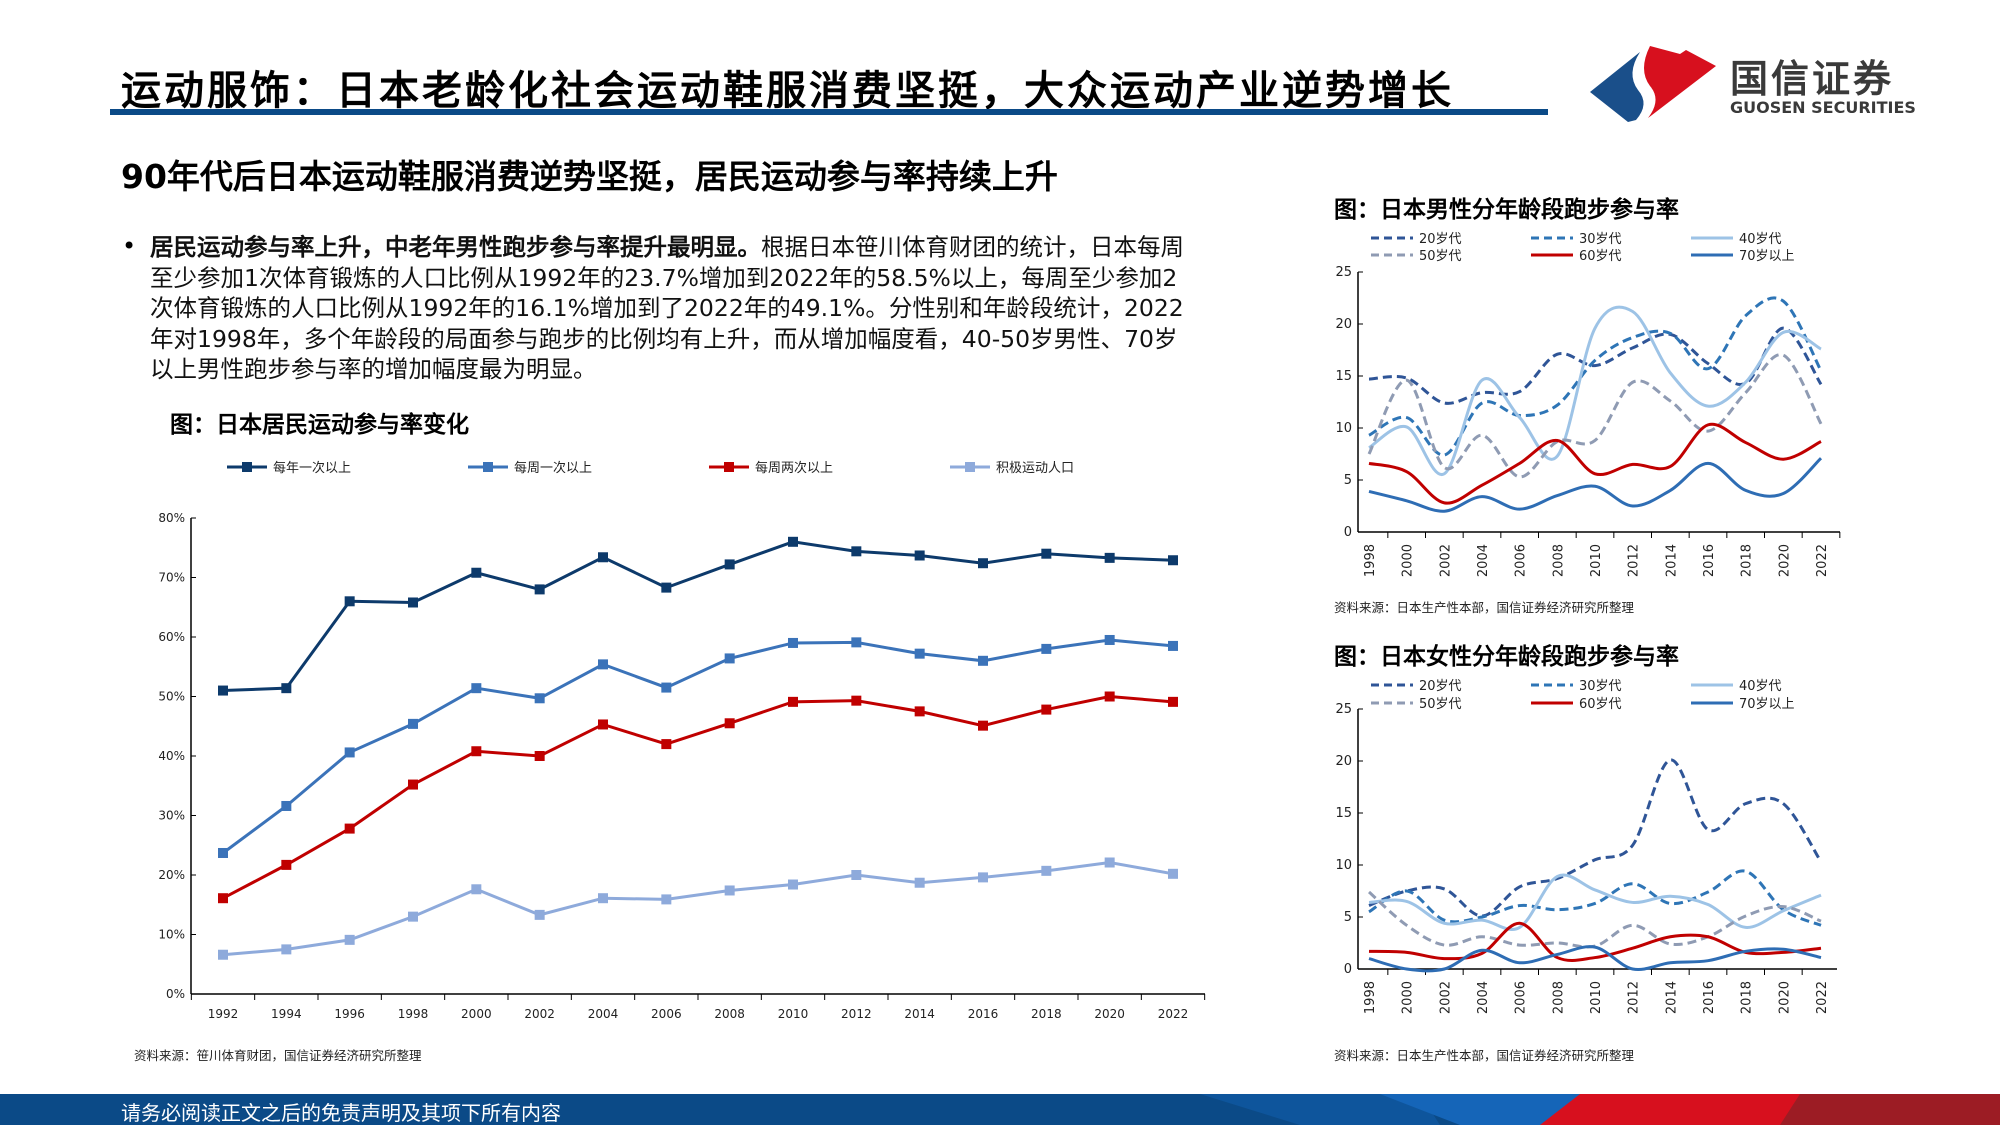 The image size is (2000, 1125). I want to click on y-tick-label: 5, so click(1348, 480).